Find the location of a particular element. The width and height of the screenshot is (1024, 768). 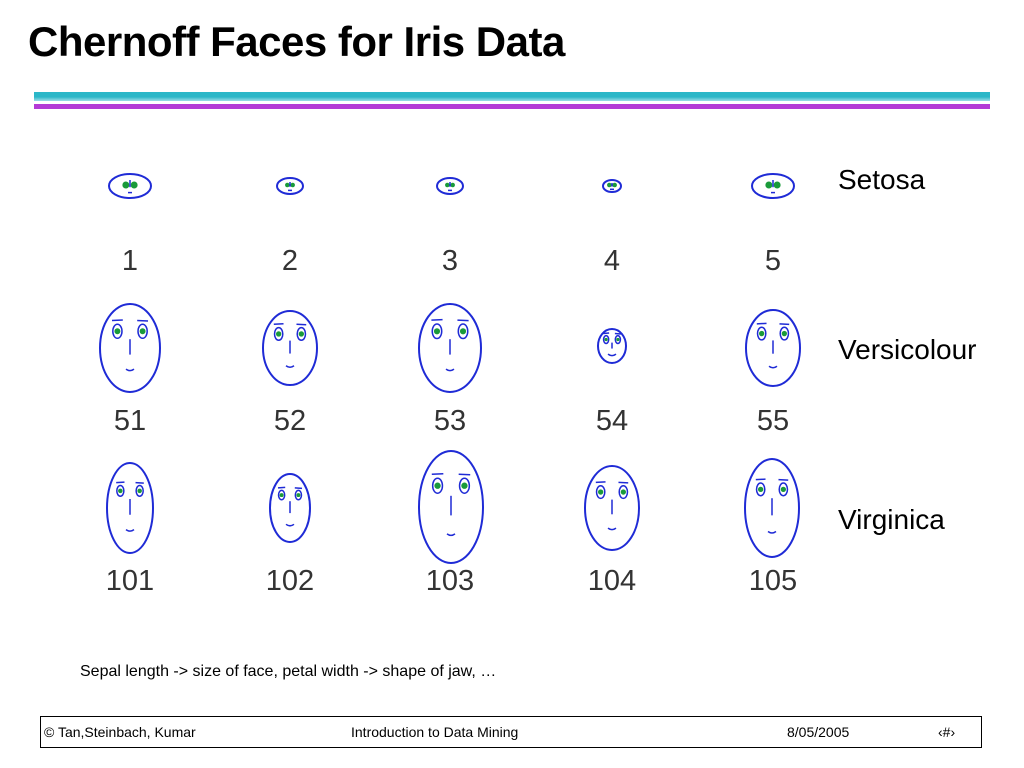

footer-course-title: Introduction to Data Mining is located at coordinates (435, 732).